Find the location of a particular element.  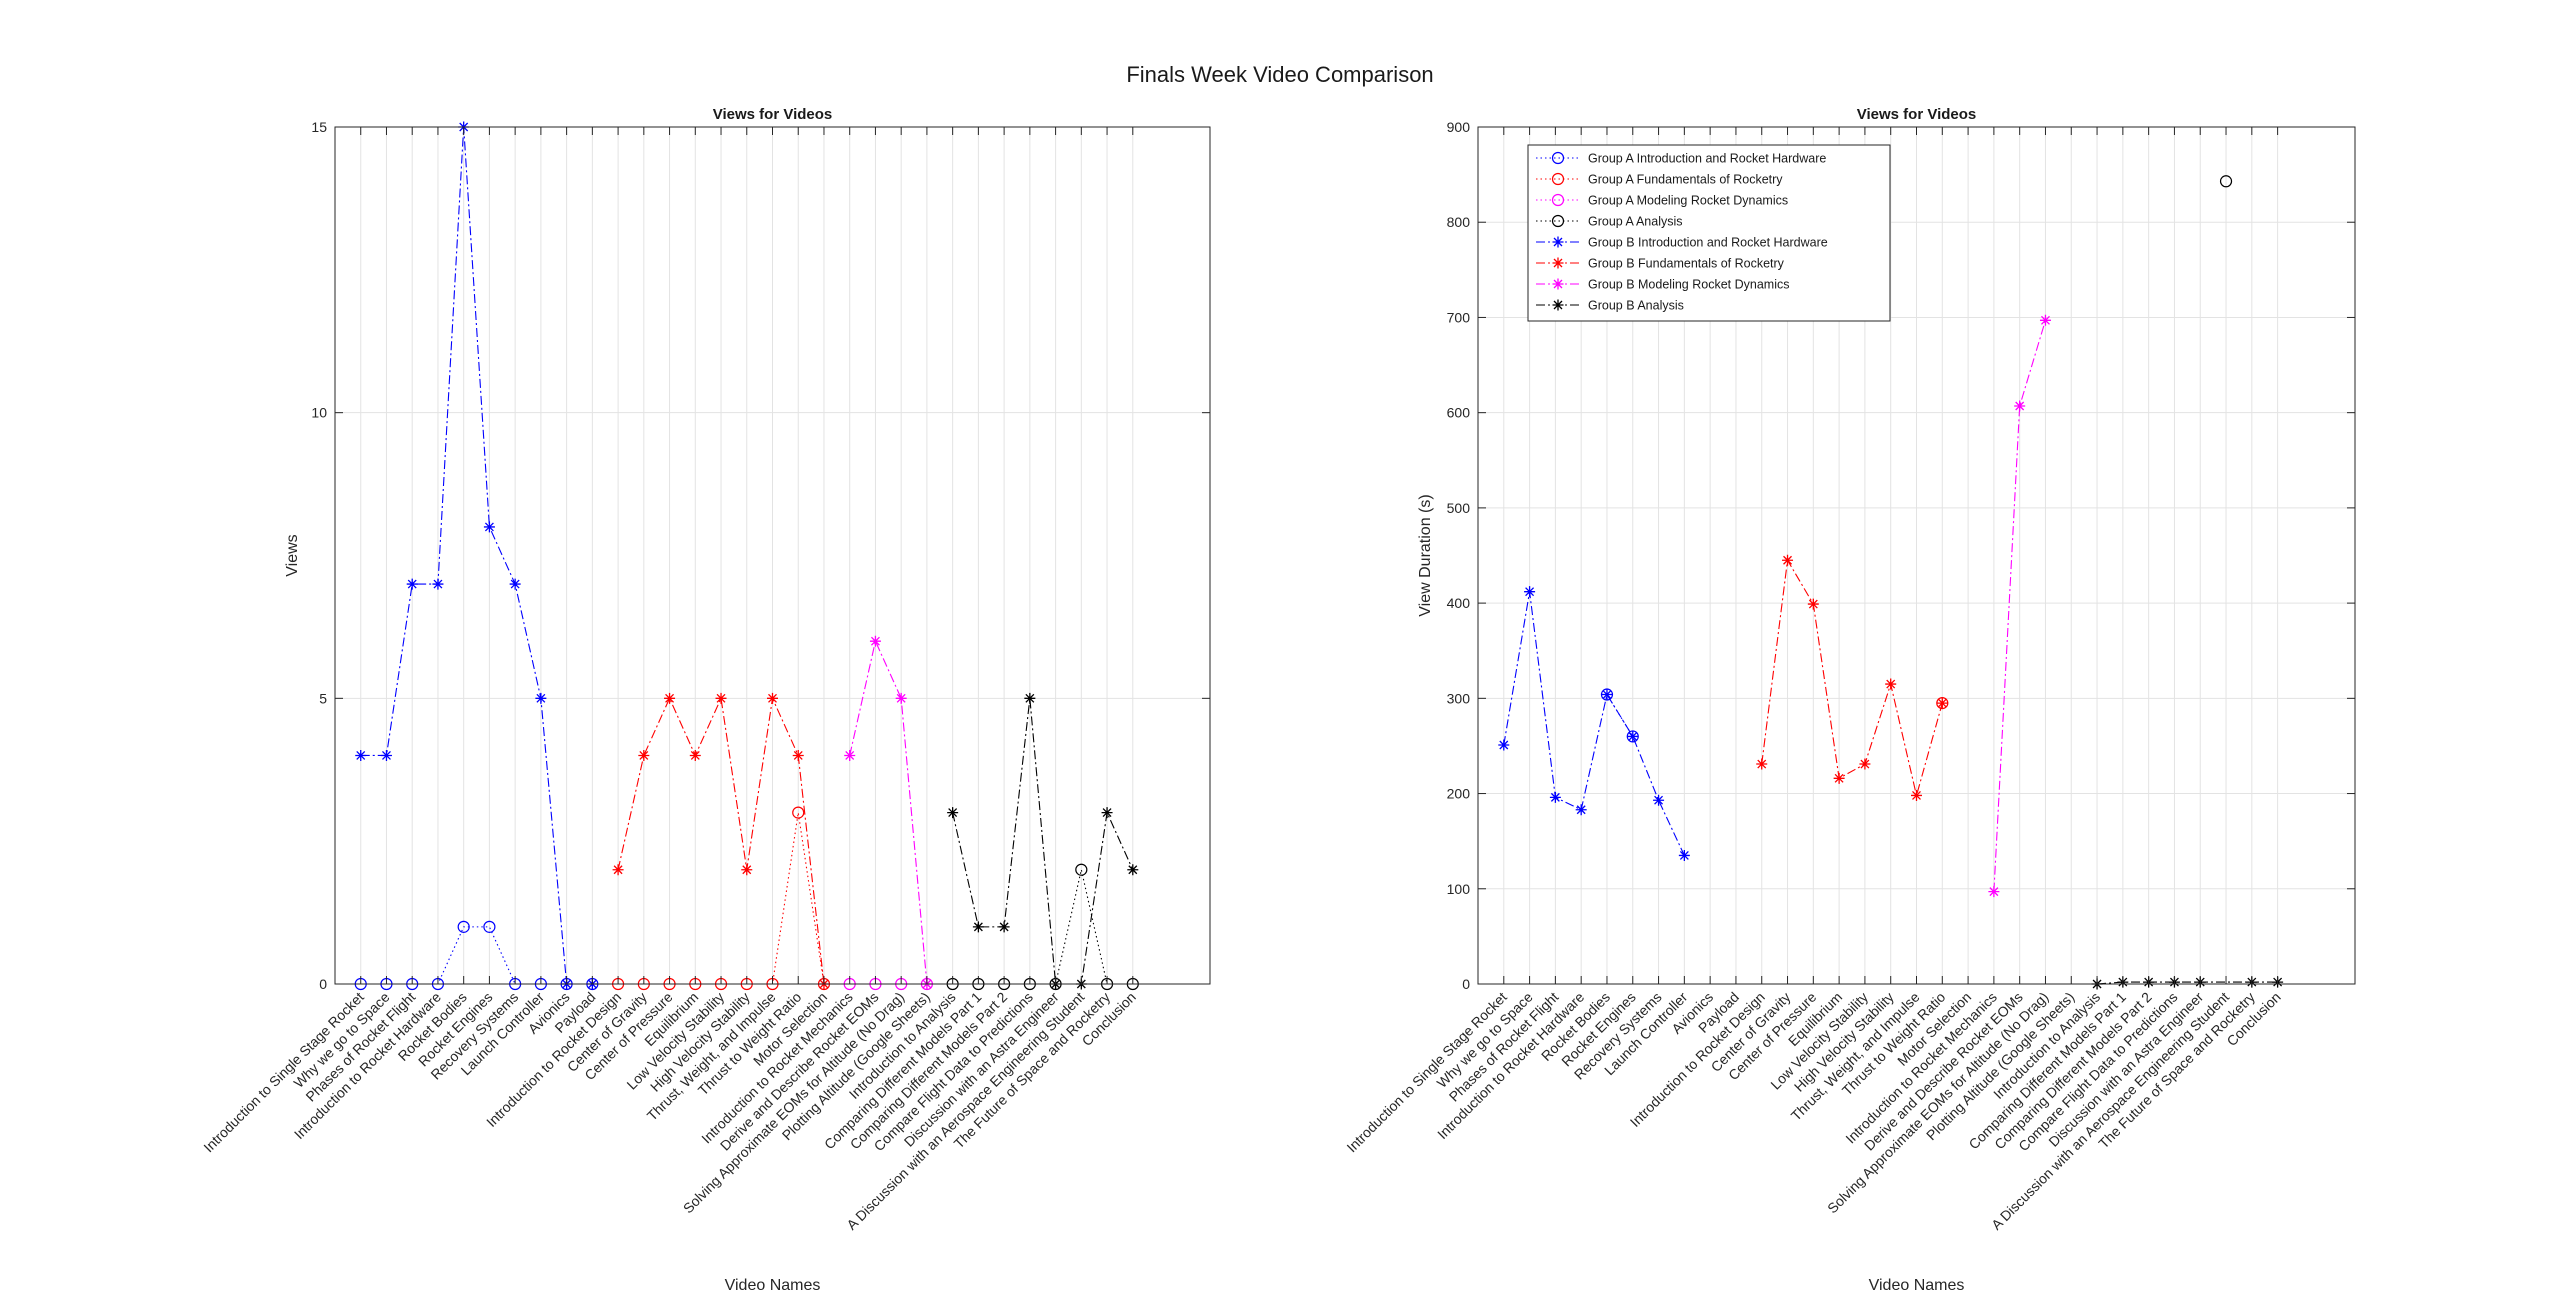

y-tick-label: 200 is located at coordinates (1459, 794).